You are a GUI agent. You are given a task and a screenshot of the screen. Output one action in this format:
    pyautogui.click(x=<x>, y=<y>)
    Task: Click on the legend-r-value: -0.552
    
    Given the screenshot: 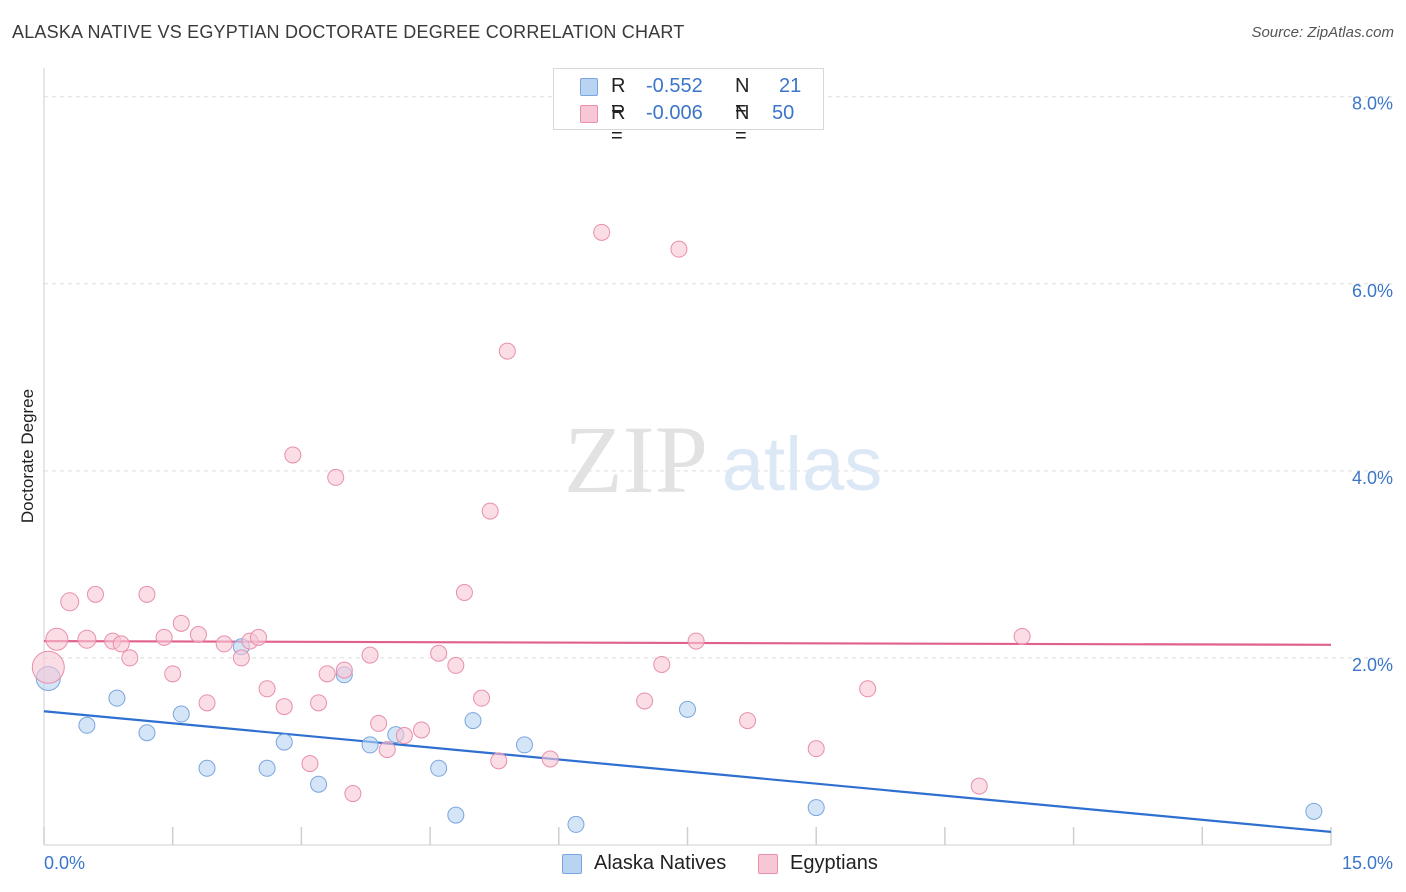 What is the action you would take?
    pyautogui.click(x=674, y=86)
    